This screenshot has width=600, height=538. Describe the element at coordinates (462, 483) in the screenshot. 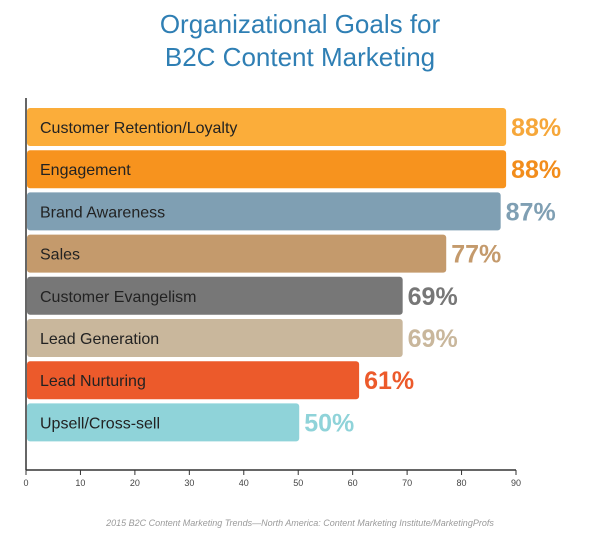

I see `x-tick-label: 80` at that location.